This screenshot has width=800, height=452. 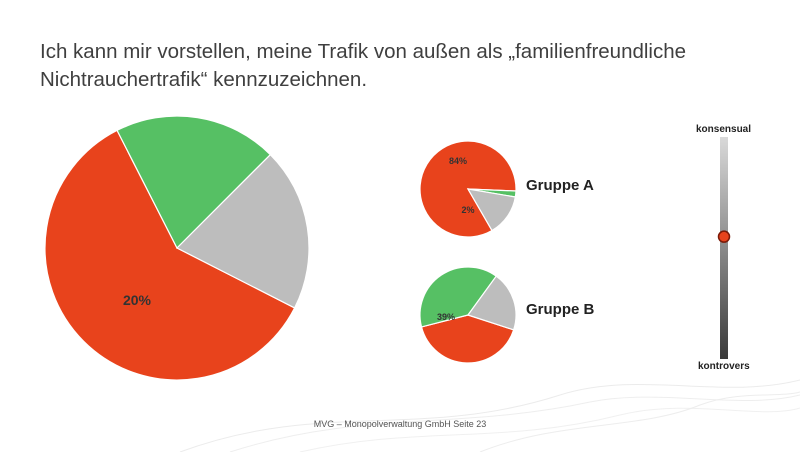 What do you see at coordinates (446, 317) in the screenshot?
I see `slice-label: 39%` at bounding box center [446, 317].